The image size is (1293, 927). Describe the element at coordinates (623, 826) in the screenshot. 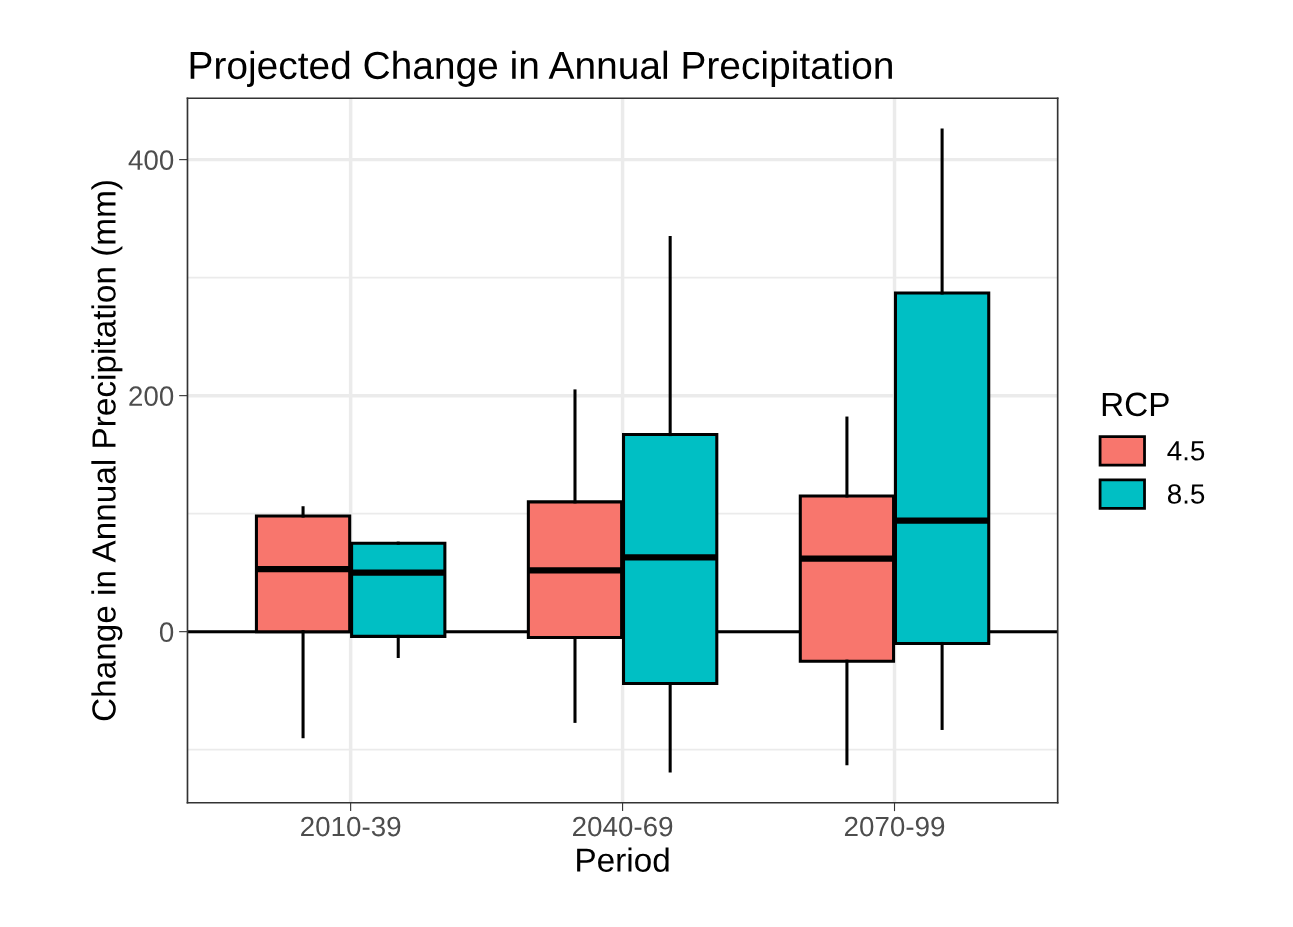

I see `x-tick-label: 2040-69` at that location.